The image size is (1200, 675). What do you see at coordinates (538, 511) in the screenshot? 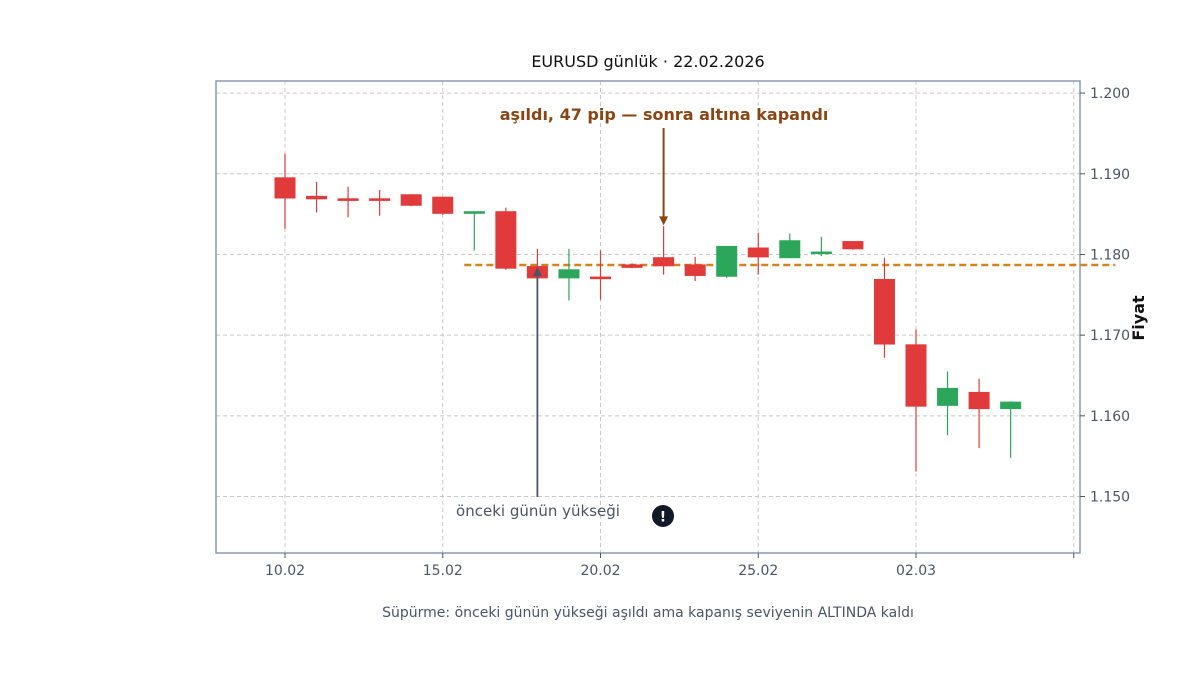
I see `annotation-bottom-text: önceki günün yükseği` at bounding box center [538, 511].